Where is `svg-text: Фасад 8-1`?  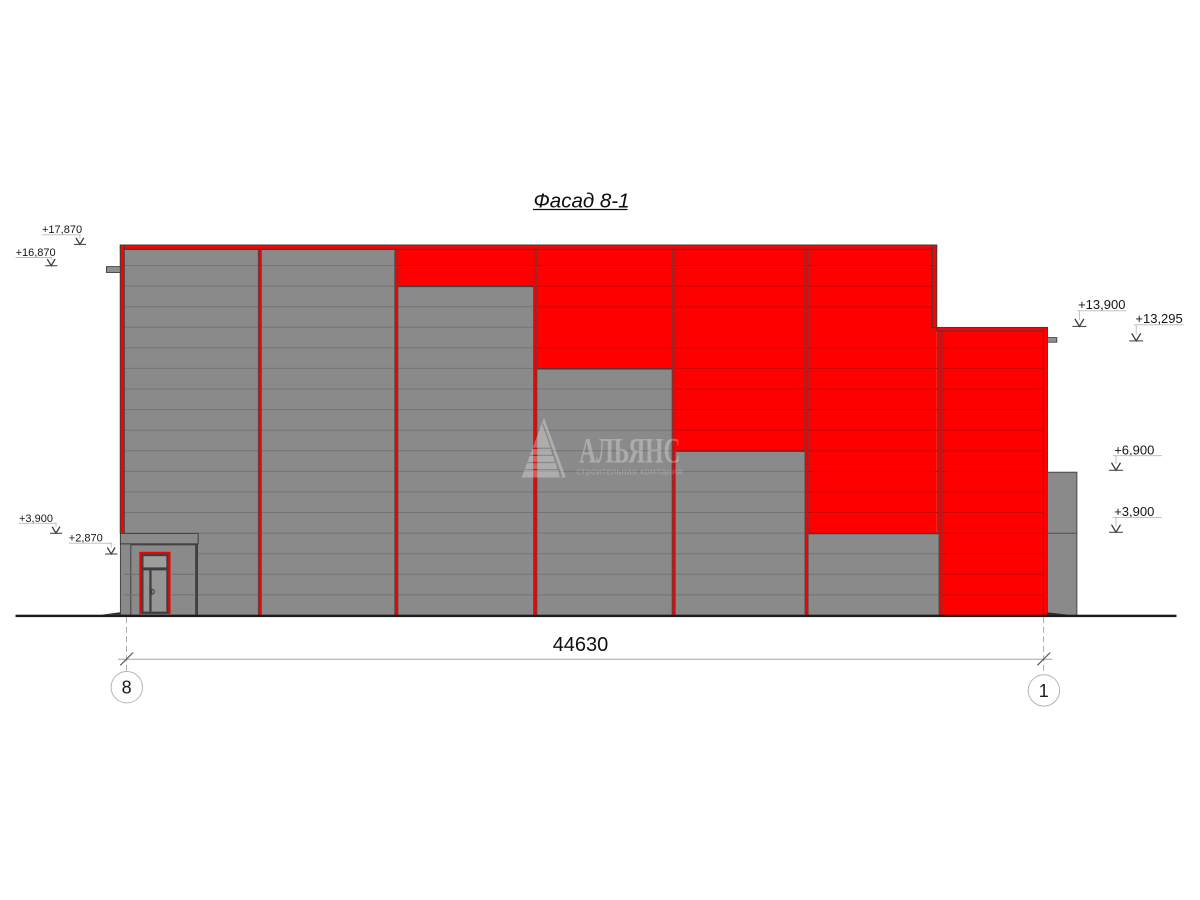 svg-text: Фасад 8-1 is located at coordinates (582, 200).